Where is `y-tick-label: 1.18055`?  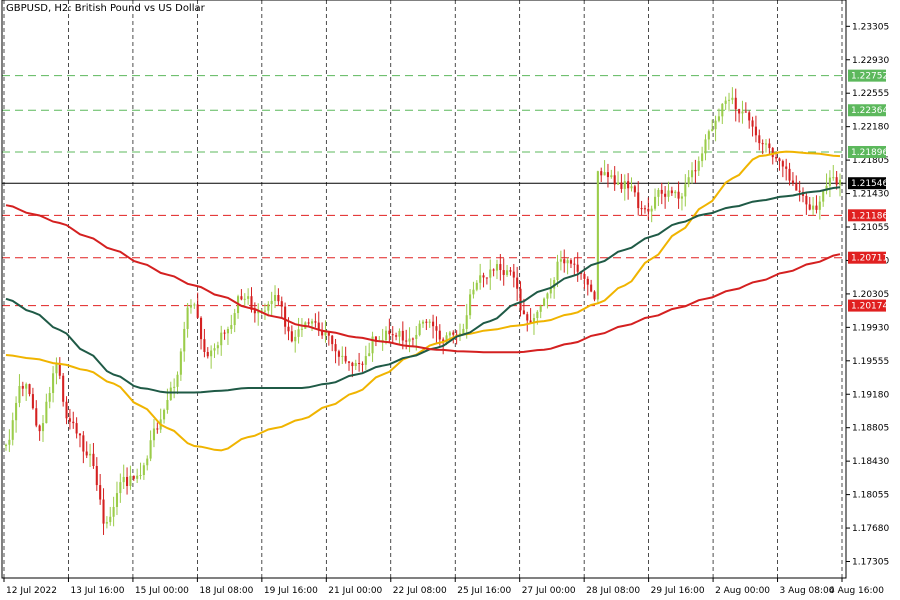
y-tick-label: 1.18055 is located at coordinates (870, 496).